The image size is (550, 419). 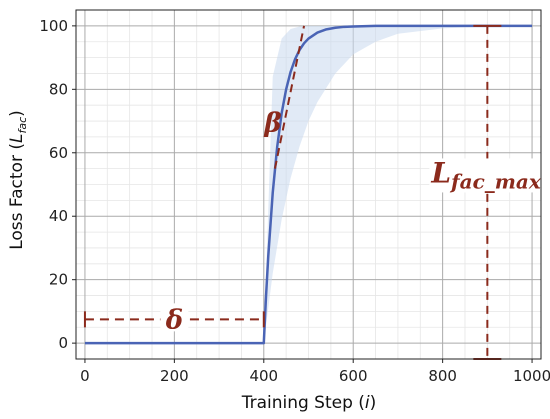 I want to click on y-tick-label: 20, so click(x=58, y=280).